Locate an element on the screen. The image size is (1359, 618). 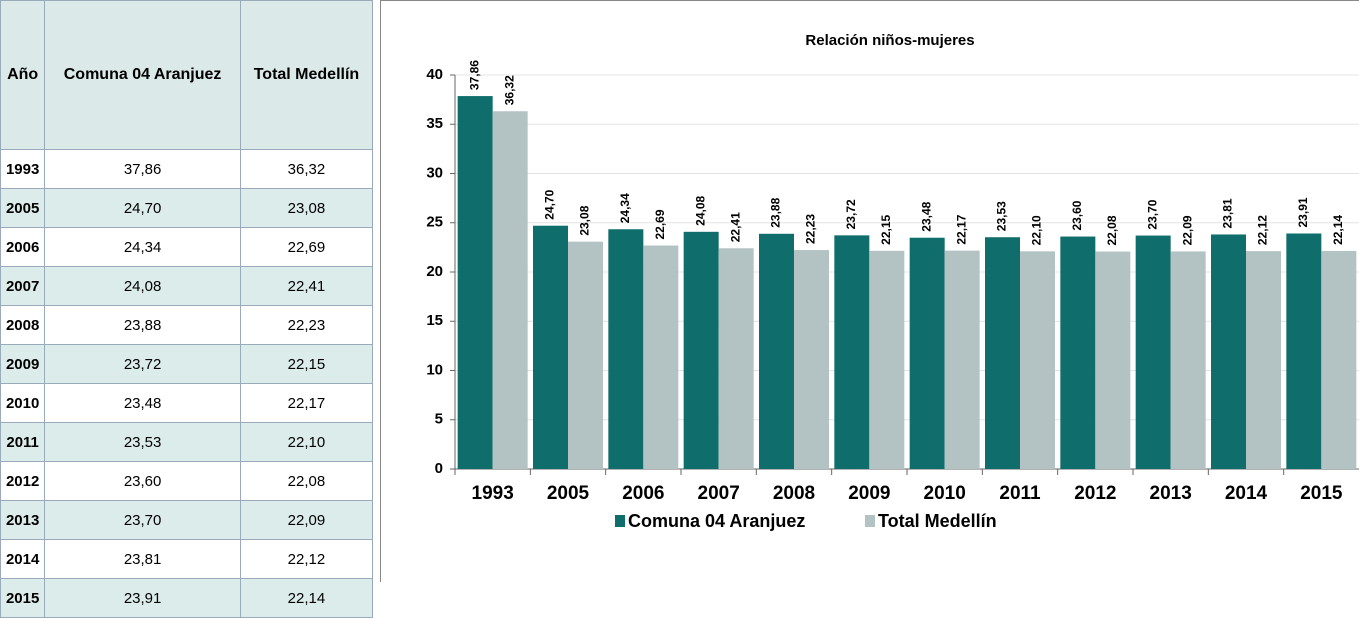
header-row: Año Comuna 04 Aranjuez Total Medellín is located at coordinates (187, 75).